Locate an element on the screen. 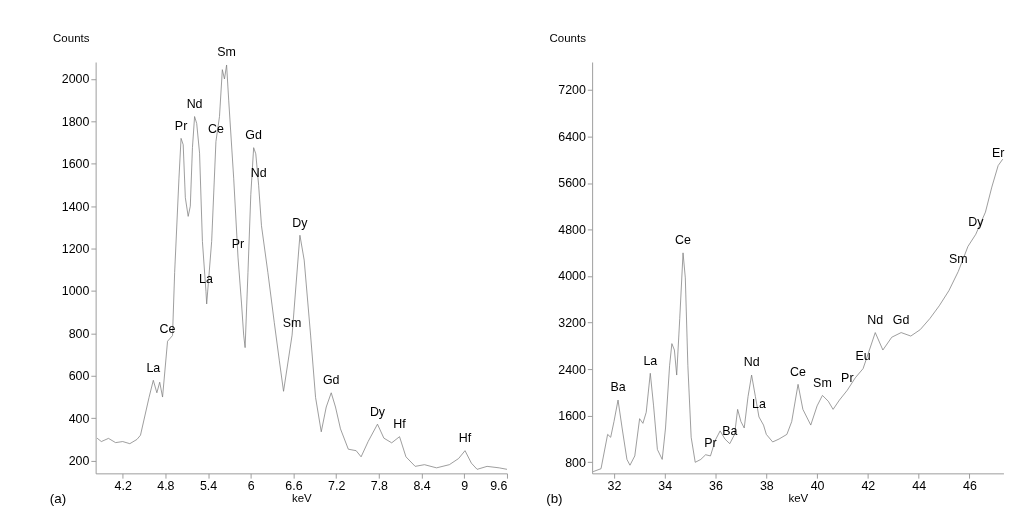  x-tick-label: 9.6 is located at coordinates (499, 486).